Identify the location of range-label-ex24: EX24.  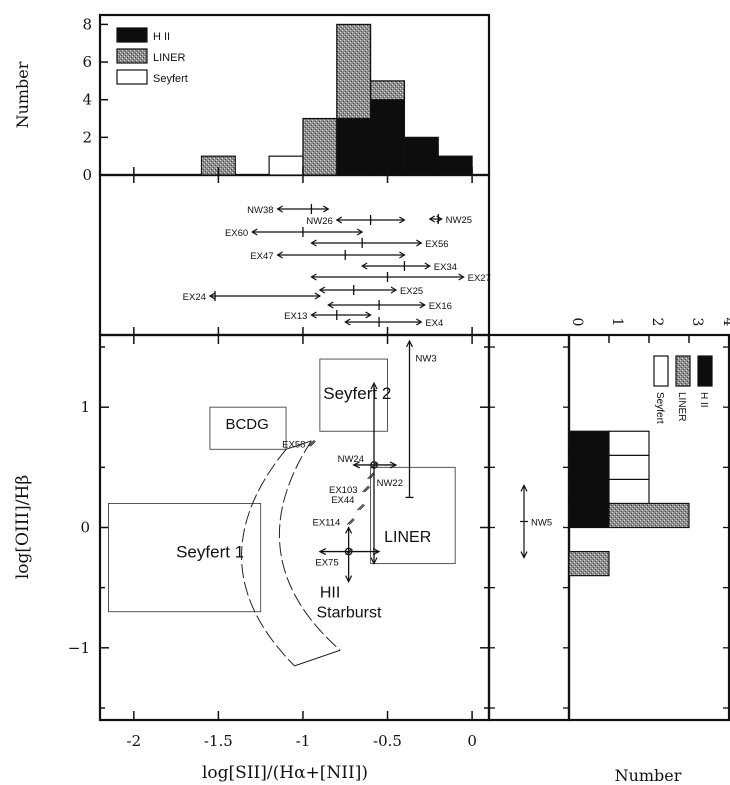
(194, 297).